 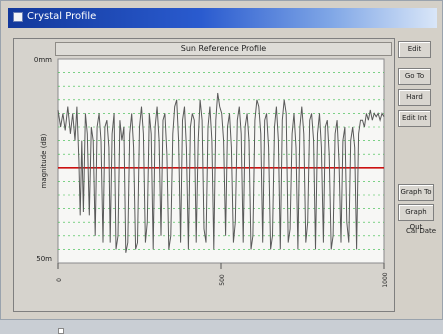 What do you see at coordinates (44, 160) in the screenshot?
I see `y-axis-label: magnitude (dB)` at bounding box center [44, 160].